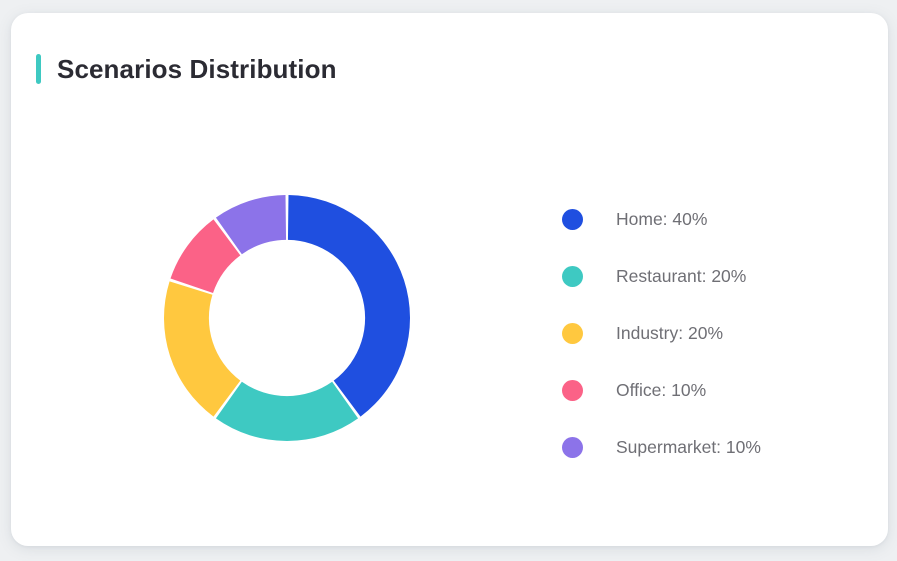  What do you see at coordinates (287, 411) in the screenshot?
I see `donut-slice-restaurant: Restaurant: 20%` at bounding box center [287, 411].